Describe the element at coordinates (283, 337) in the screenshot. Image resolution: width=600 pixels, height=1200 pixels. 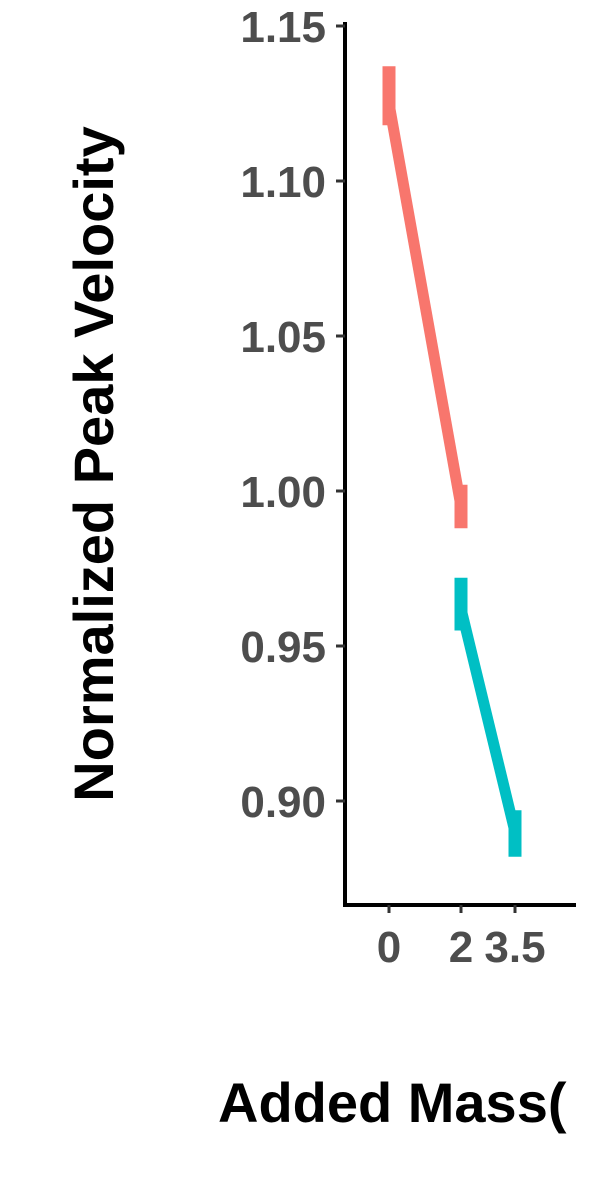
I see `y-tick-label: 1.05` at that location.